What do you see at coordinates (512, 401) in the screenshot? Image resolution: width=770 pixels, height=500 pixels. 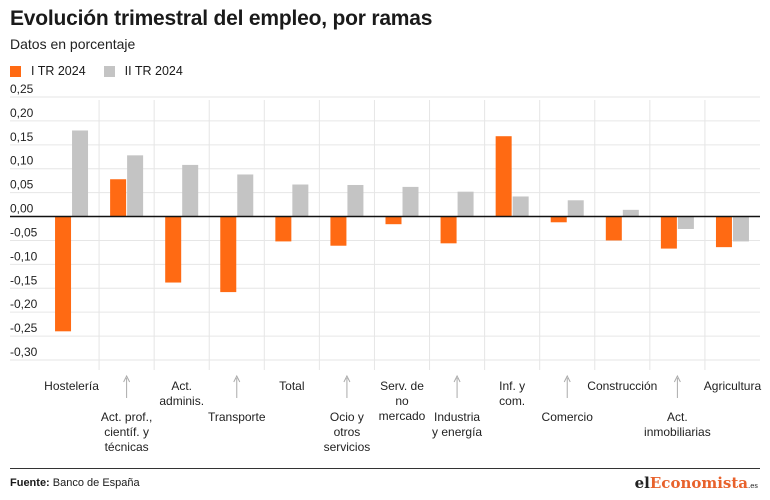 I see `x-tick-label: com.` at bounding box center [512, 401].